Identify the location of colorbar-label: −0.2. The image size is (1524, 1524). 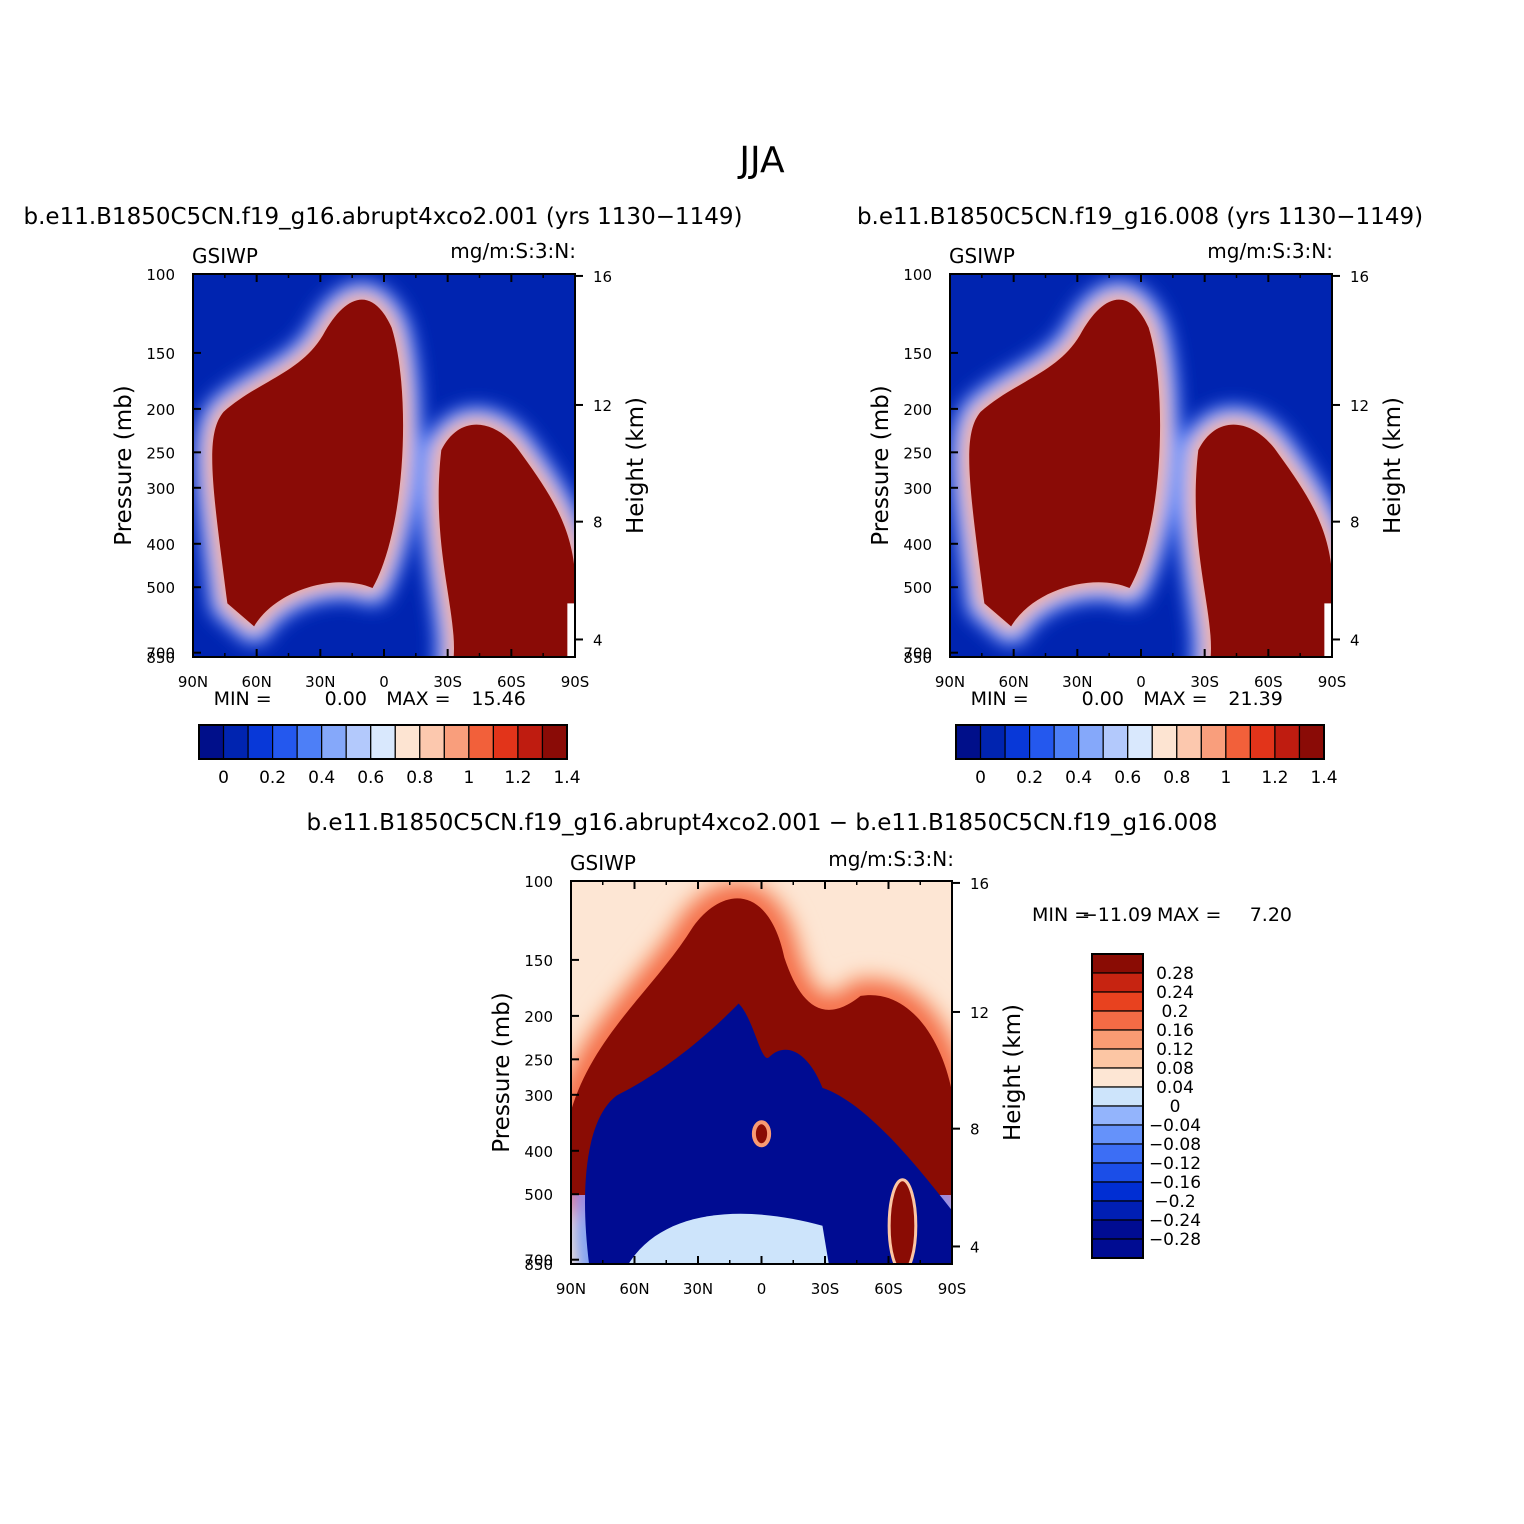
(1174, 1202).